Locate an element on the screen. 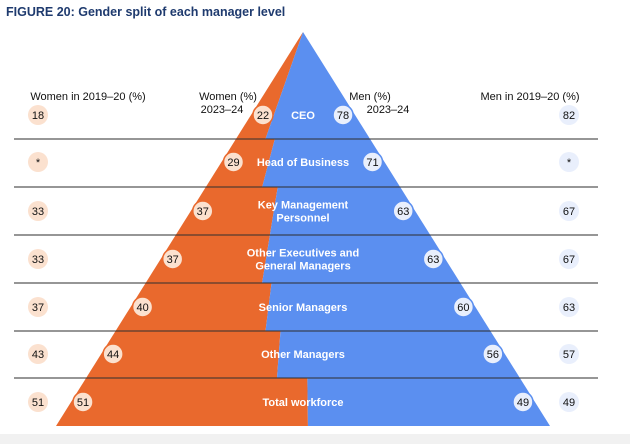 This screenshot has width=630, height=444. women-2023-value-3: 37 is located at coordinates (173, 260).